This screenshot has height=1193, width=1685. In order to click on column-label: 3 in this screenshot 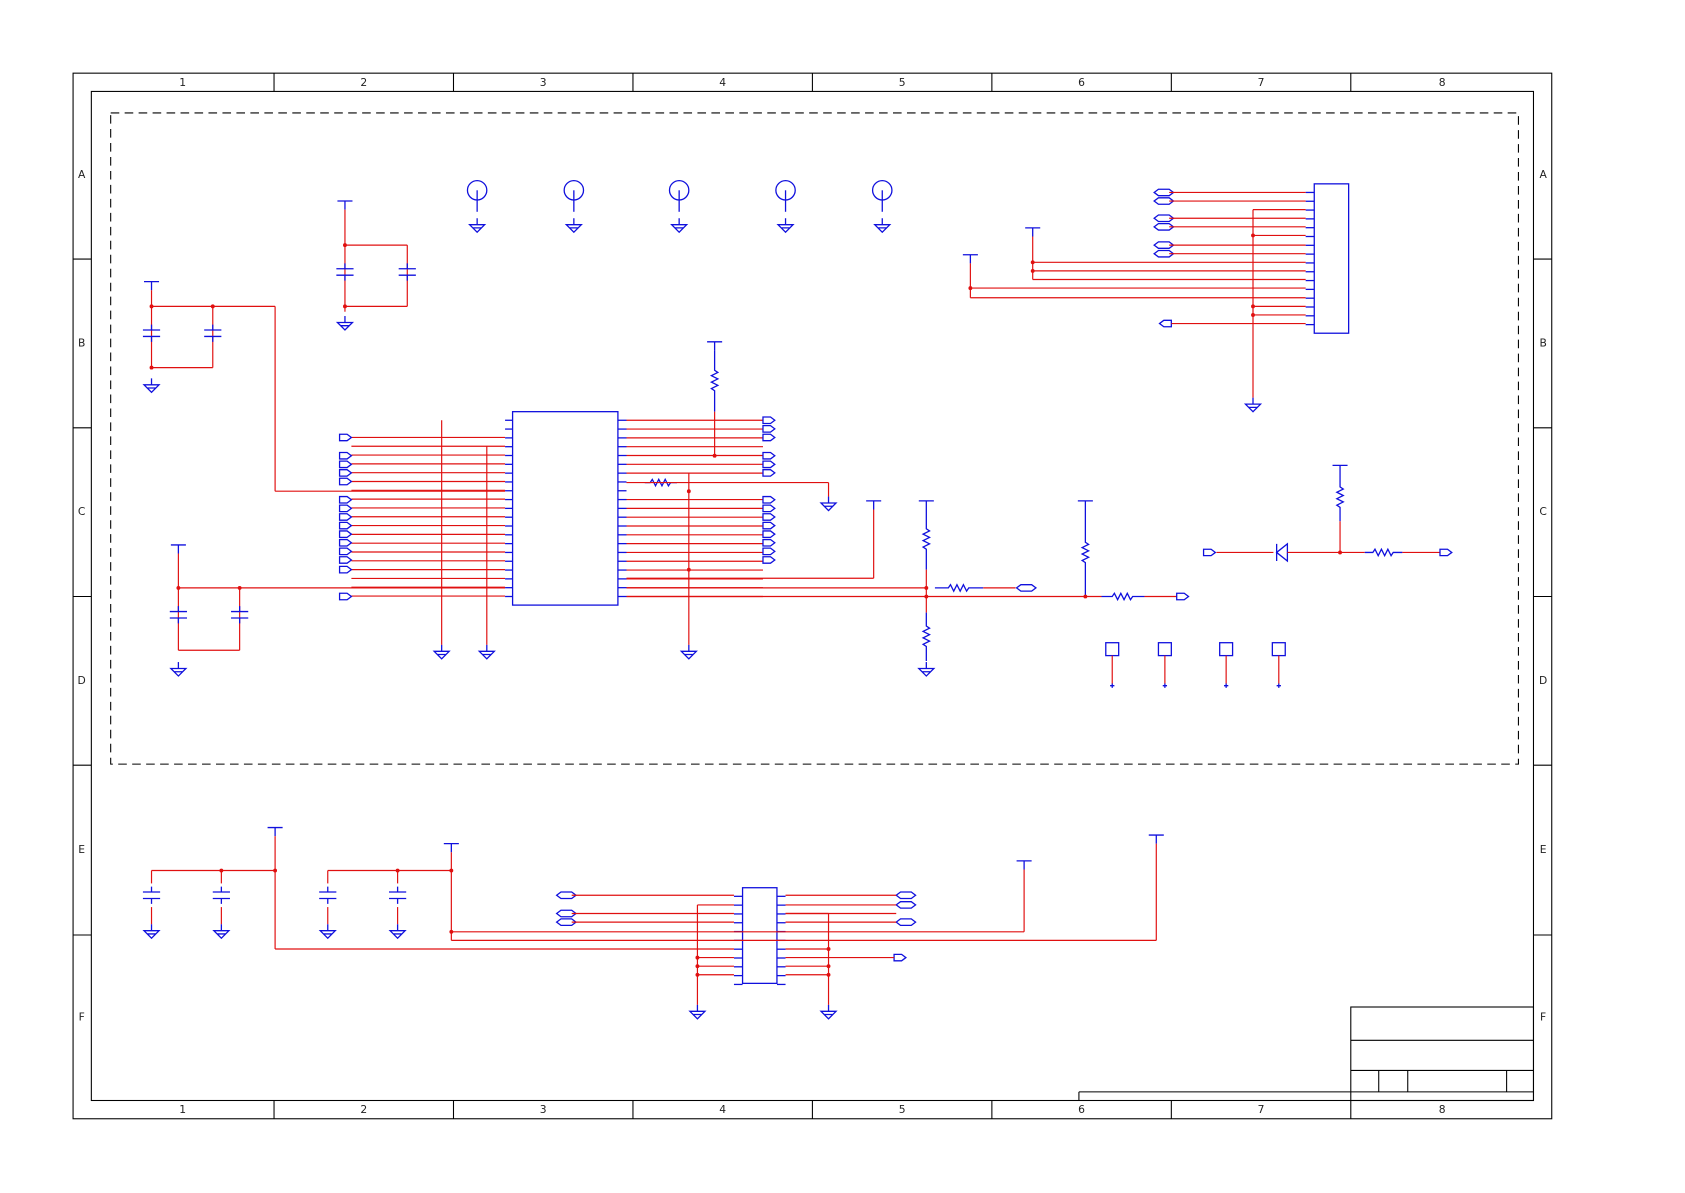, I will do `click(543, 82)`.